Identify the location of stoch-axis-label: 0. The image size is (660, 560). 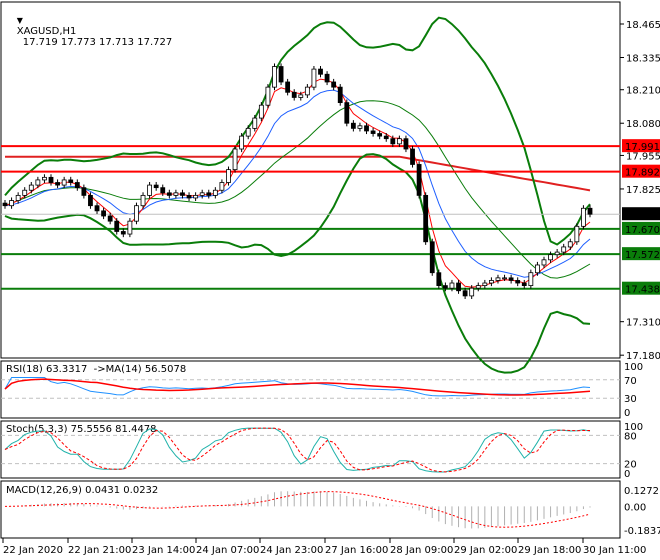
(627, 474).